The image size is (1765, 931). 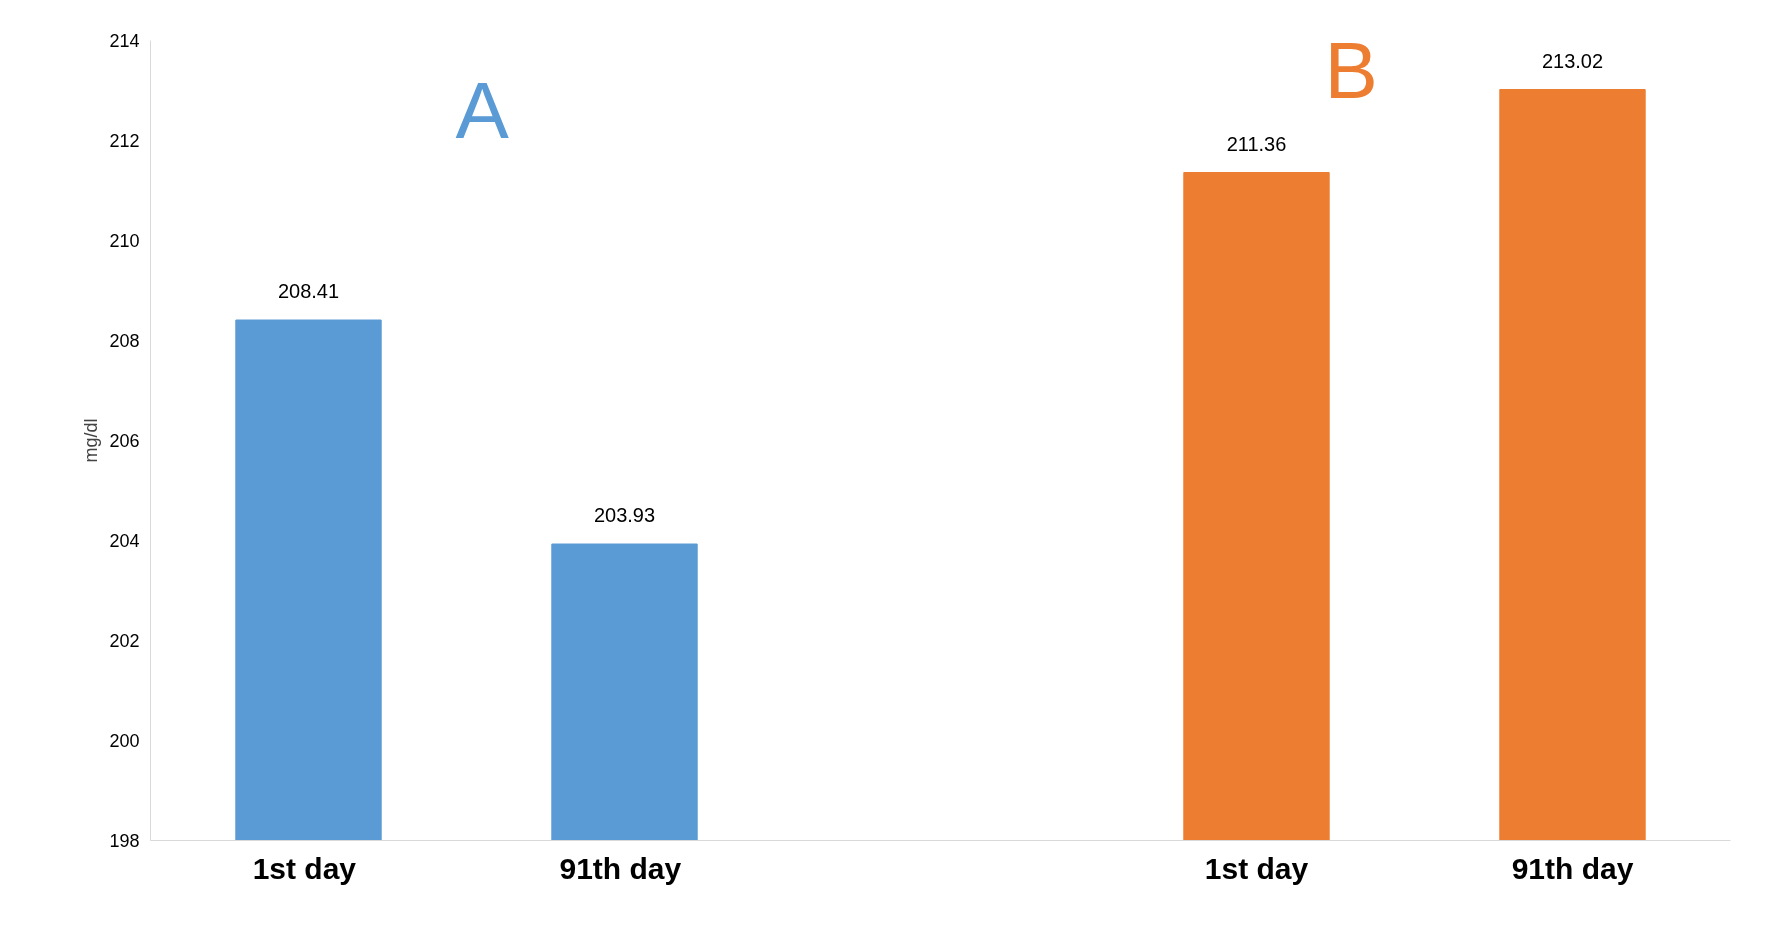 What do you see at coordinates (124, 841) in the screenshot?
I see `y-tick-label: 198` at bounding box center [124, 841].